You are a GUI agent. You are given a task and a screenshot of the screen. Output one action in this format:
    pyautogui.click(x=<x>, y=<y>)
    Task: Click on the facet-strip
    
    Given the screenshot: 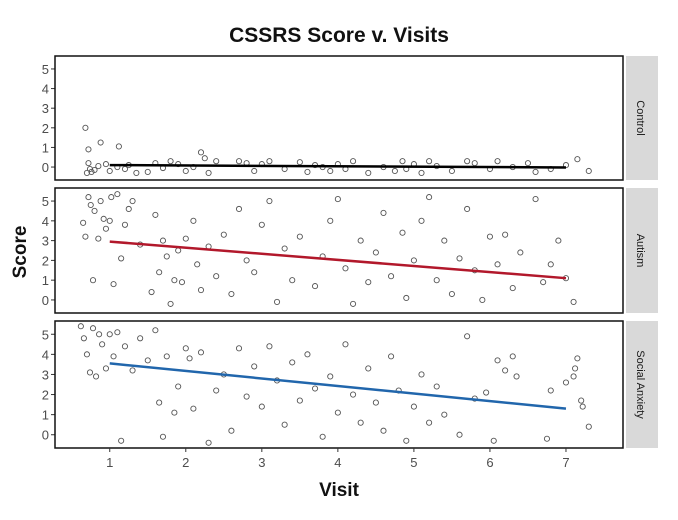 What is the action you would take?
    pyautogui.click(x=642, y=250)
    